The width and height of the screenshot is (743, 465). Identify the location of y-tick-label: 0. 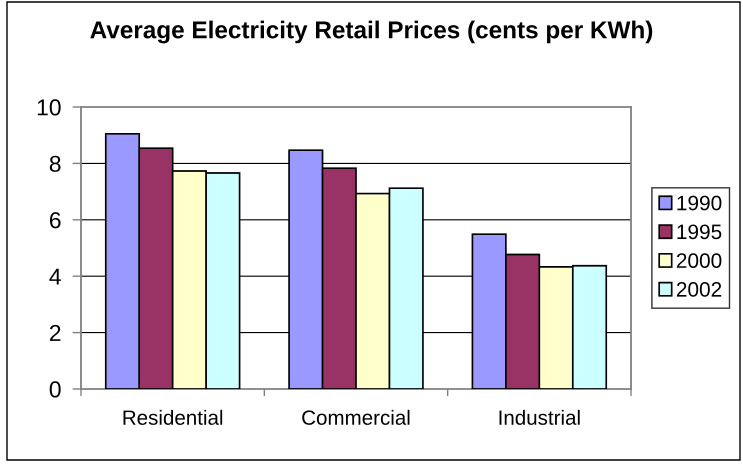
(55, 389).